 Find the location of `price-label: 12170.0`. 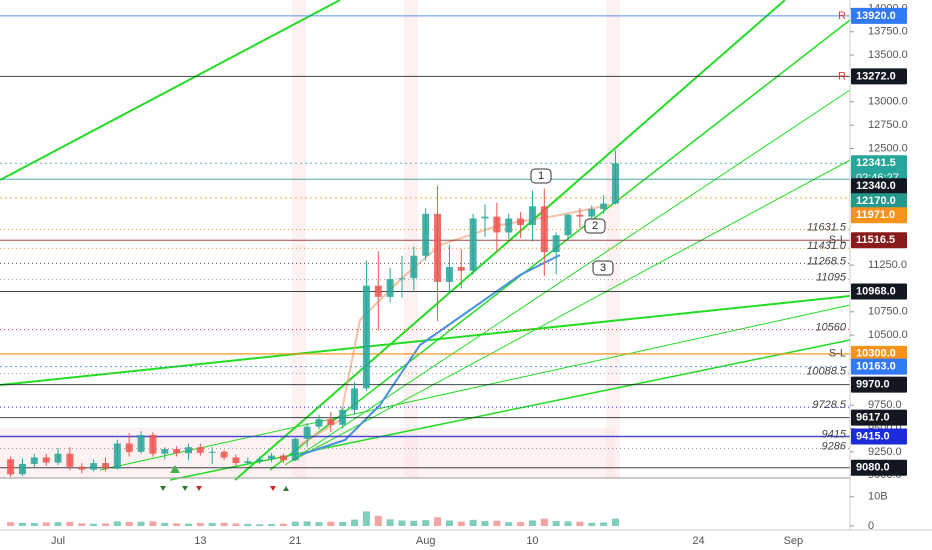

price-label: 12170.0 is located at coordinates (876, 201).